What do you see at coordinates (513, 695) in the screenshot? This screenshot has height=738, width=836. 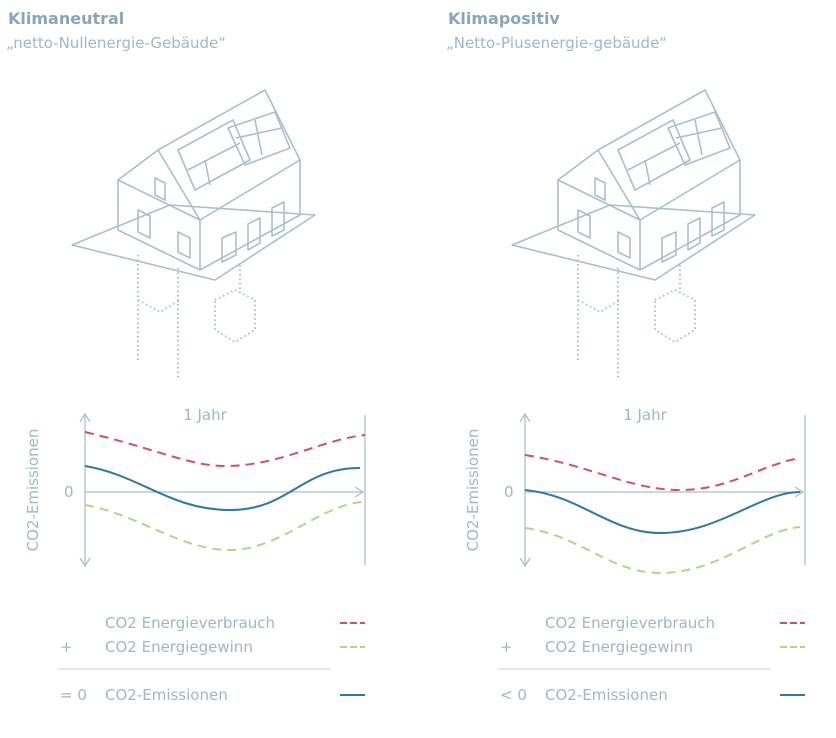 I see `legend-operator: < 0` at bounding box center [513, 695].